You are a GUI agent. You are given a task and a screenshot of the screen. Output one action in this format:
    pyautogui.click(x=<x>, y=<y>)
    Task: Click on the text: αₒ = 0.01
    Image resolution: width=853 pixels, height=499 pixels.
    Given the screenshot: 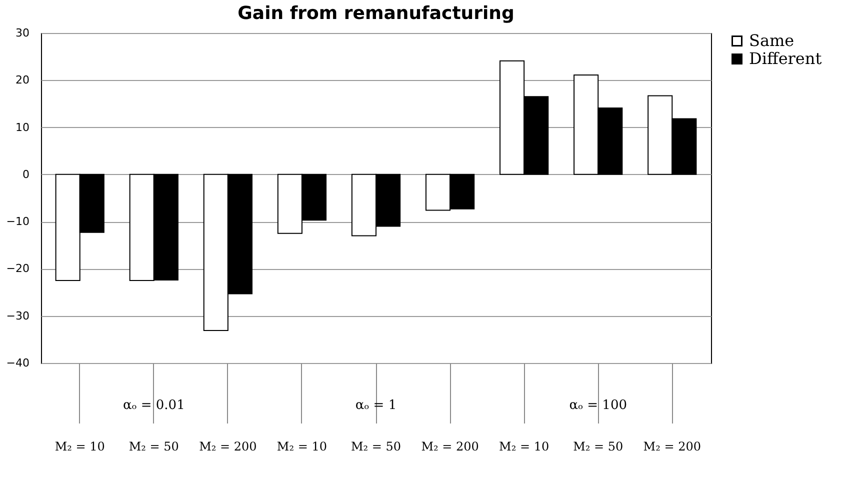 What is the action you would take?
    pyautogui.click(x=153, y=405)
    